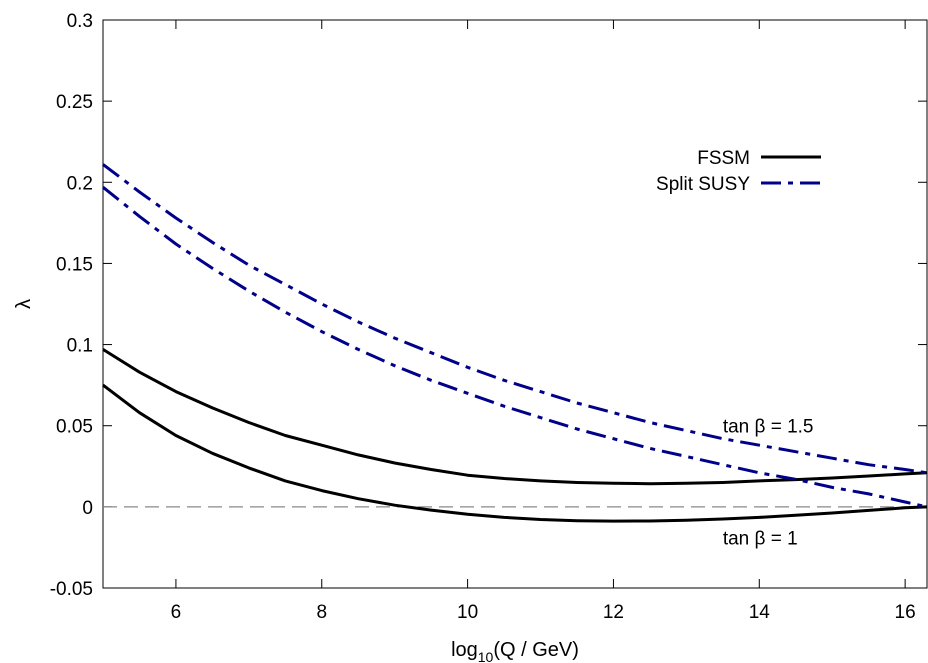 The height and width of the screenshot is (663, 928). Describe the element at coordinates (486, 656) in the screenshot. I see `x-axis-title-subscript: 10` at that location.